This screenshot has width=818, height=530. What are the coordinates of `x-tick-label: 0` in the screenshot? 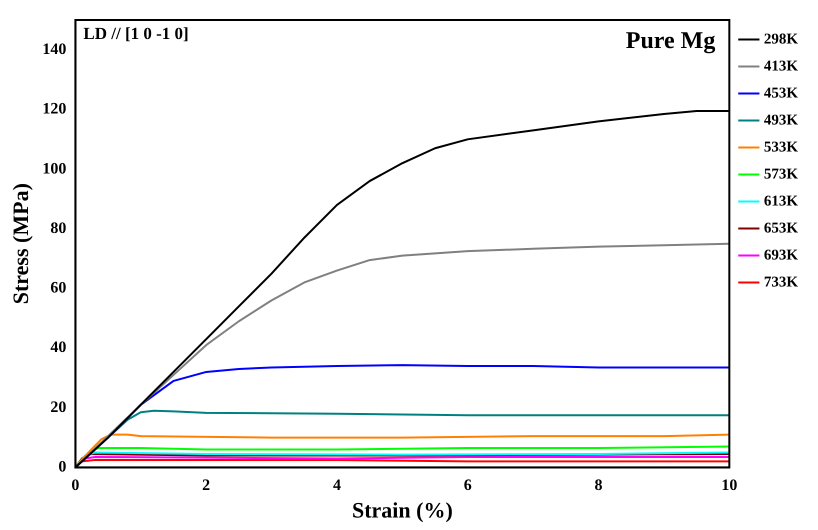 It's located at (75, 485).